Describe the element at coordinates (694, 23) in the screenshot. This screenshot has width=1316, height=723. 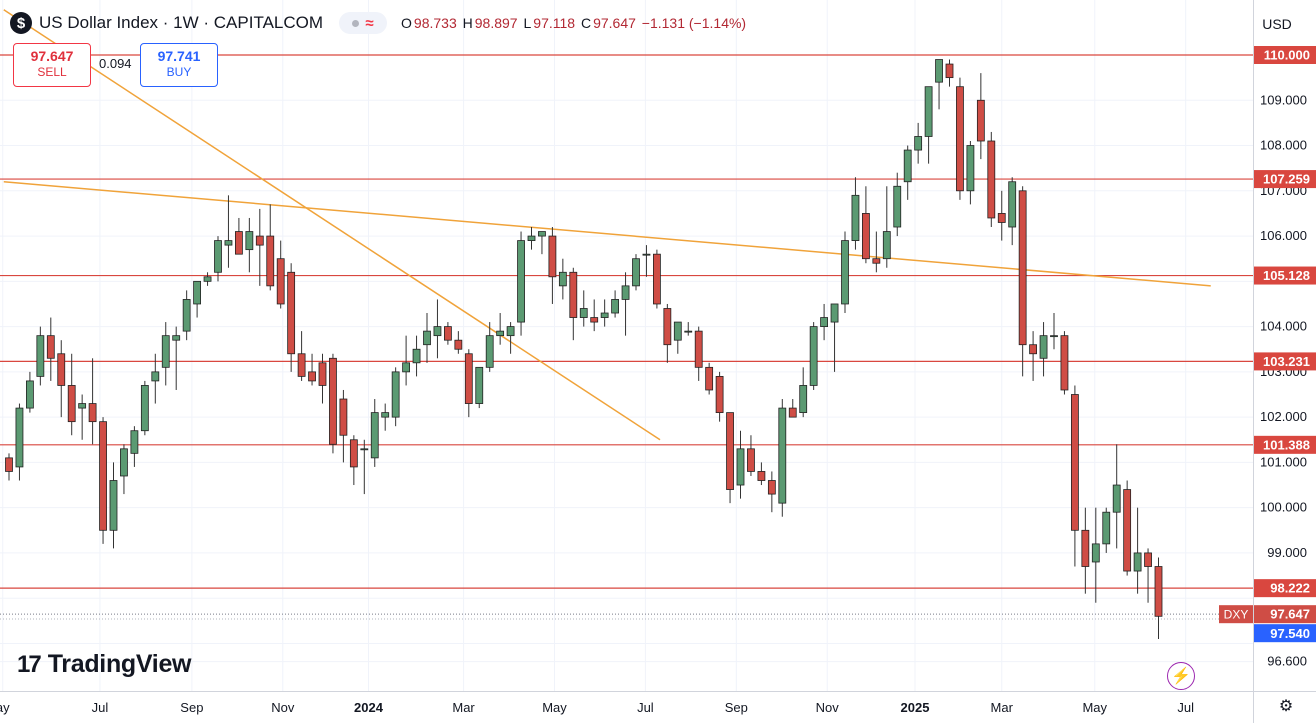
I see `ohlc-change: −1.131 (−1.14%)` at that location.